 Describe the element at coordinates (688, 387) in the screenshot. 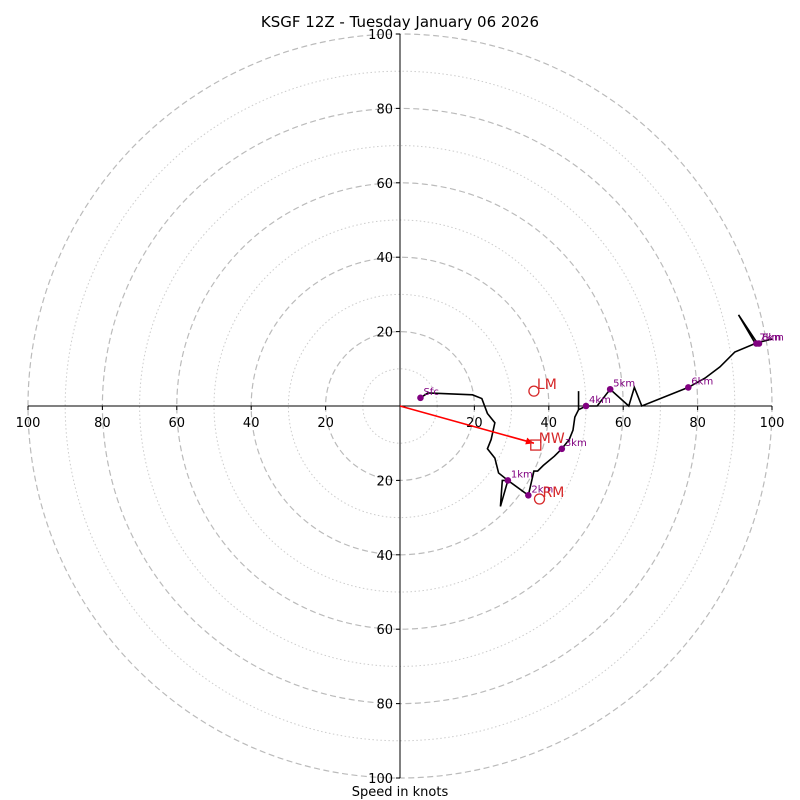

I see `height-marker-6km` at that location.